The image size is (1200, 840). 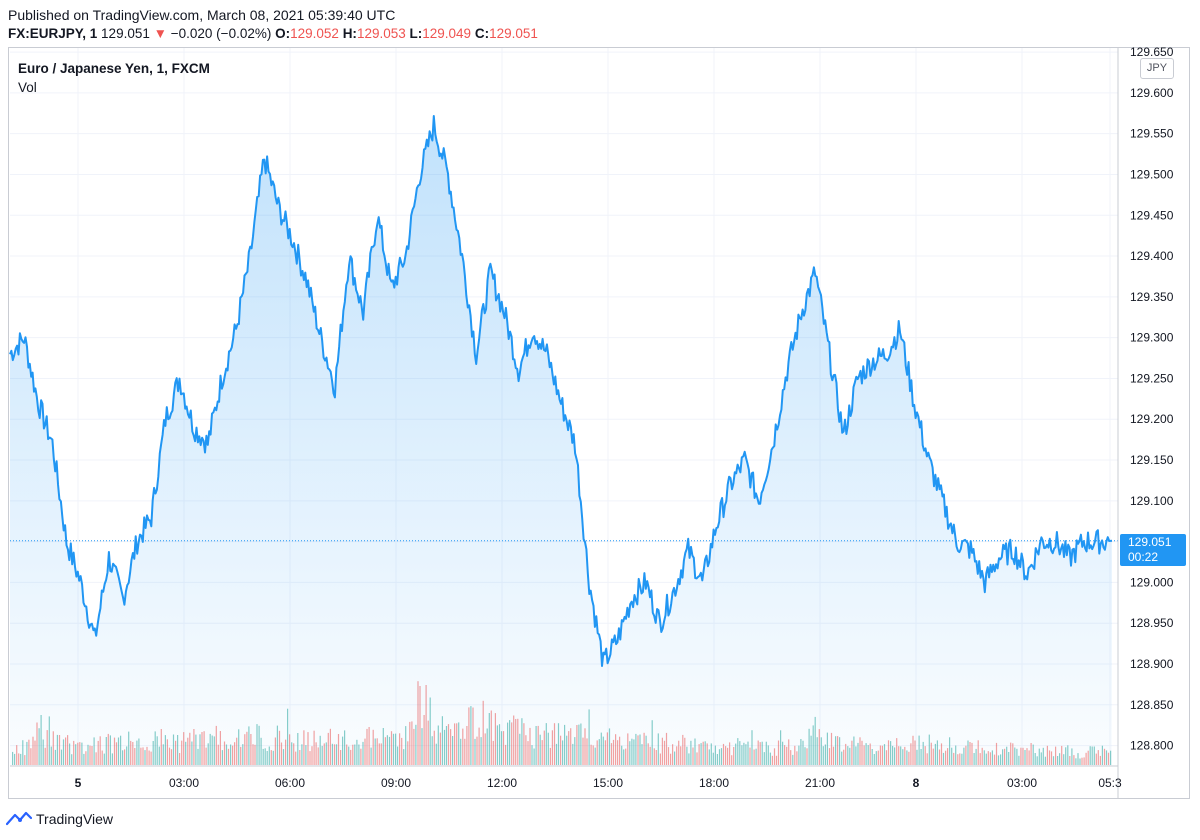 I want to click on brand-name: TradingView, so click(x=75, y=819).